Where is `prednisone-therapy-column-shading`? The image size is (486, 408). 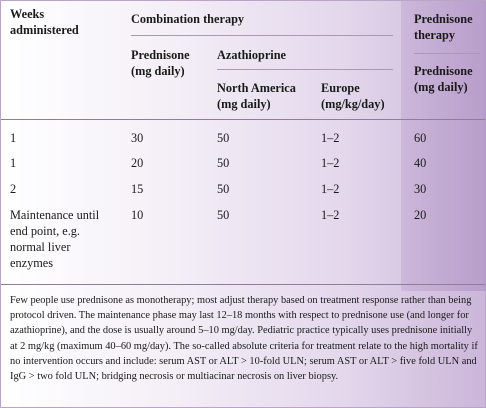
prednisone-therapy-column-shading is located at coordinates (443, 146).